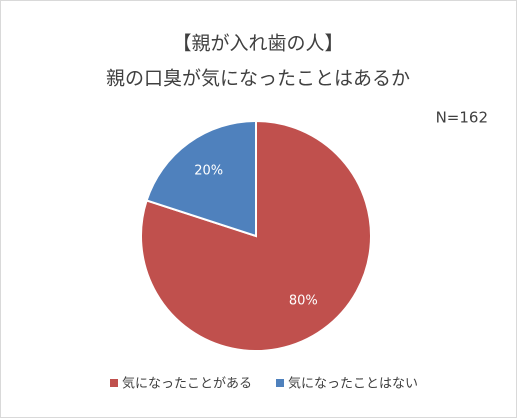  I want to click on annotation: N=162, so click(462, 118).